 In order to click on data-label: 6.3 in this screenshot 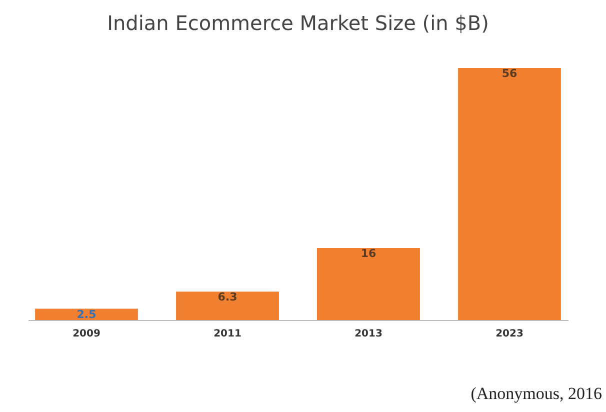, I will do `click(228, 297)`.